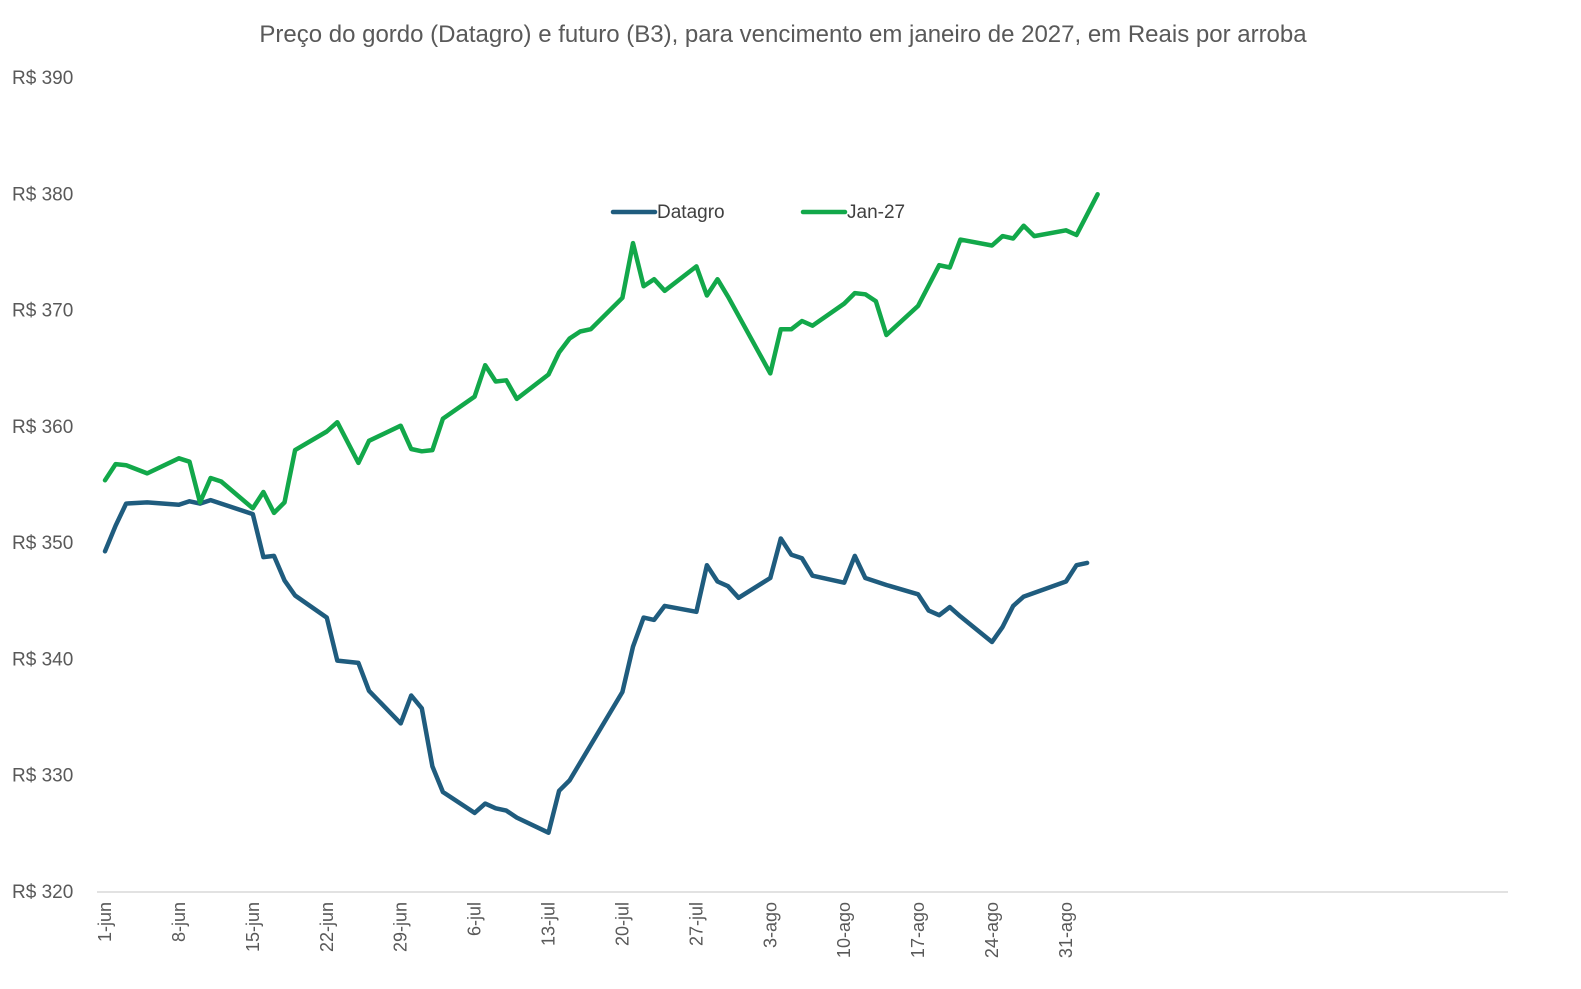 This screenshot has height=989, width=1581. Describe the element at coordinates (549, 924) in the screenshot. I see `x-tick-label: 13-jul` at that location.